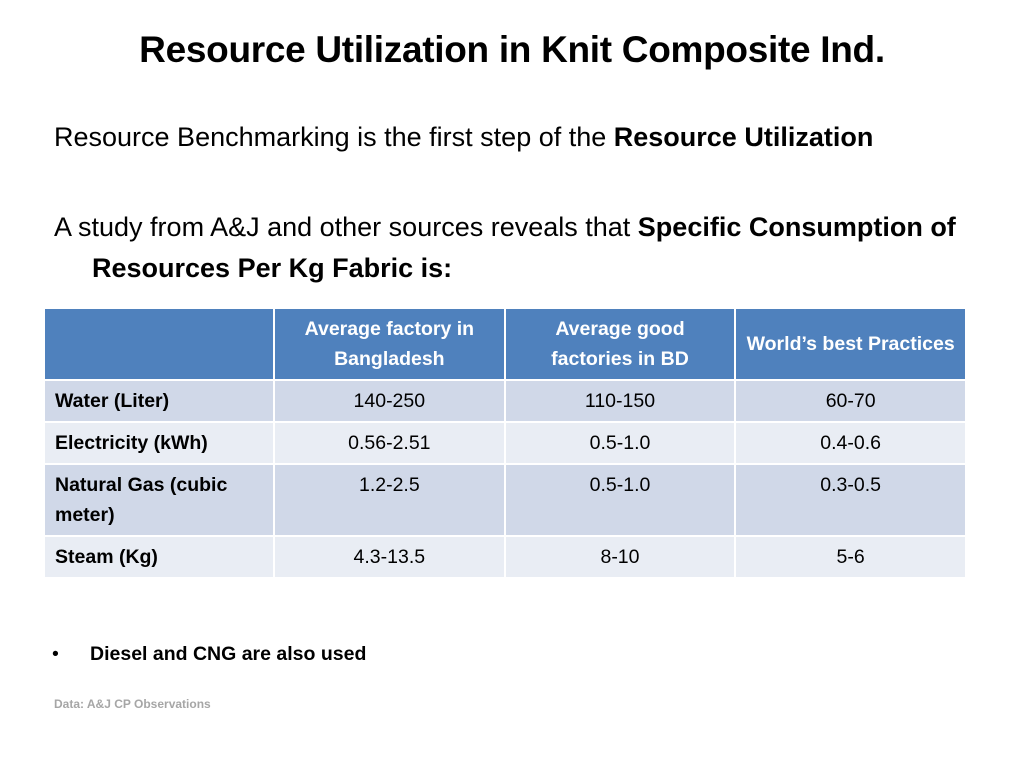 The image size is (1024, 768). I want to click on value-cell: 0.3-0.5, so click(850, 500).